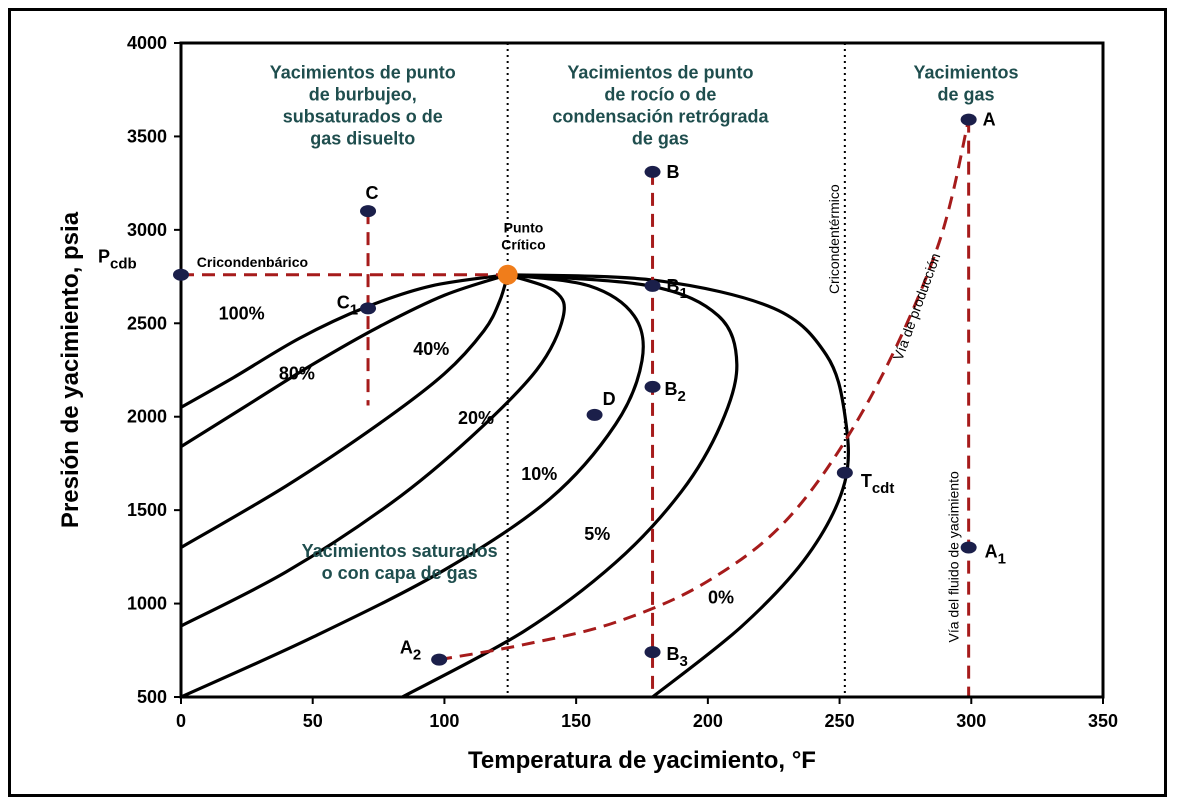 The height and width of the screenshot is (807, 1177). What do you see at coordinates (721, 598) in the screenshot?
I see `curve-label-0pct: 0%` at bounding box center [721, 598].